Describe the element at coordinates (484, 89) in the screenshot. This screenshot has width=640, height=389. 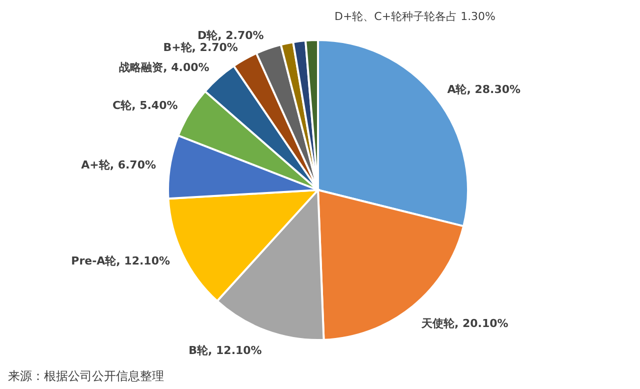
I see `slice-label: A轮, 28.30%` at that location.